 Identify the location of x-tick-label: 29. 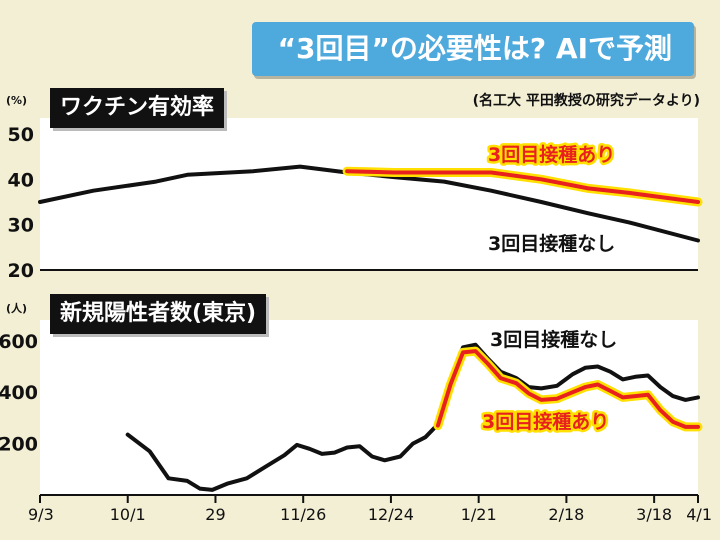
(215, 514).